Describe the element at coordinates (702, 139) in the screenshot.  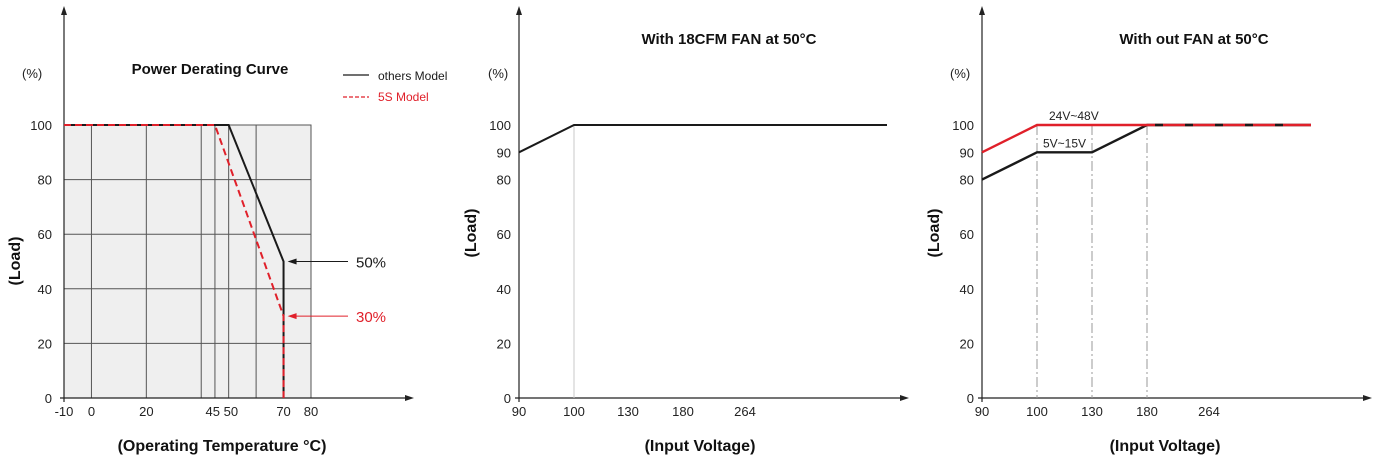
I see `series-line-load` at that location.